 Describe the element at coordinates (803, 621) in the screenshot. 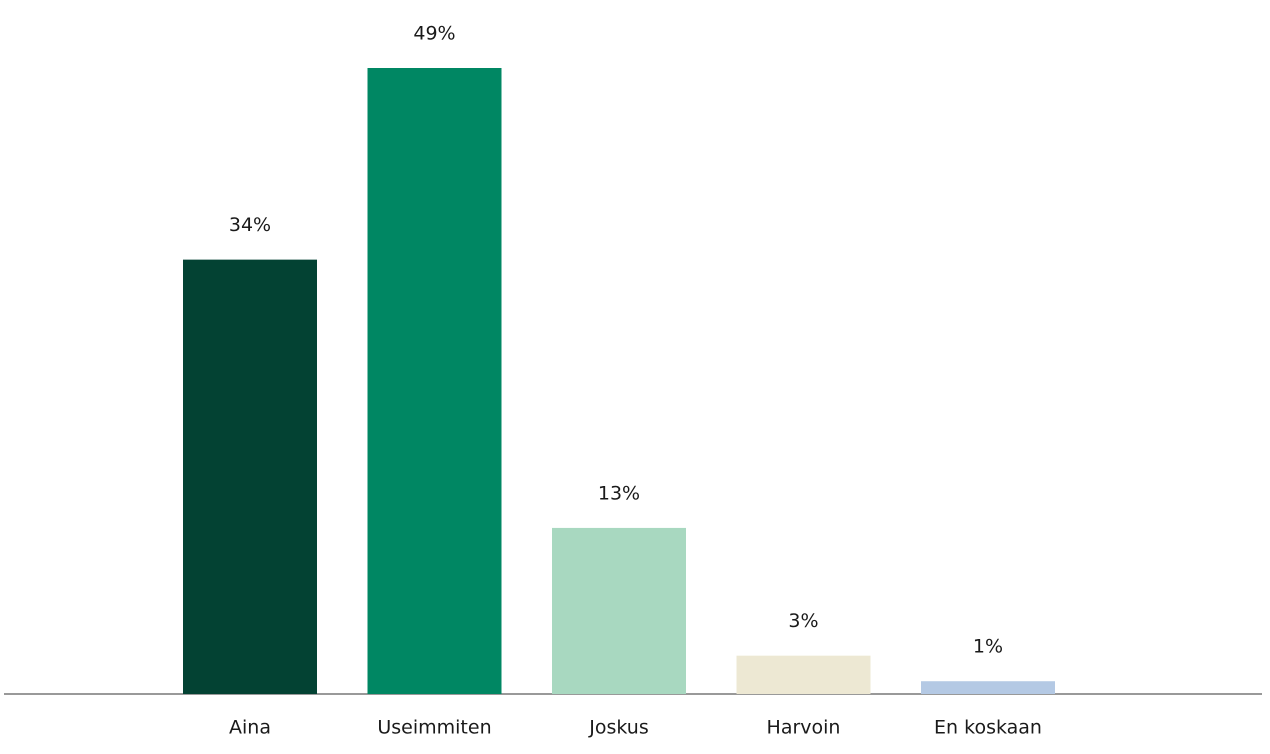

I see `value-label: 3%` at that location.